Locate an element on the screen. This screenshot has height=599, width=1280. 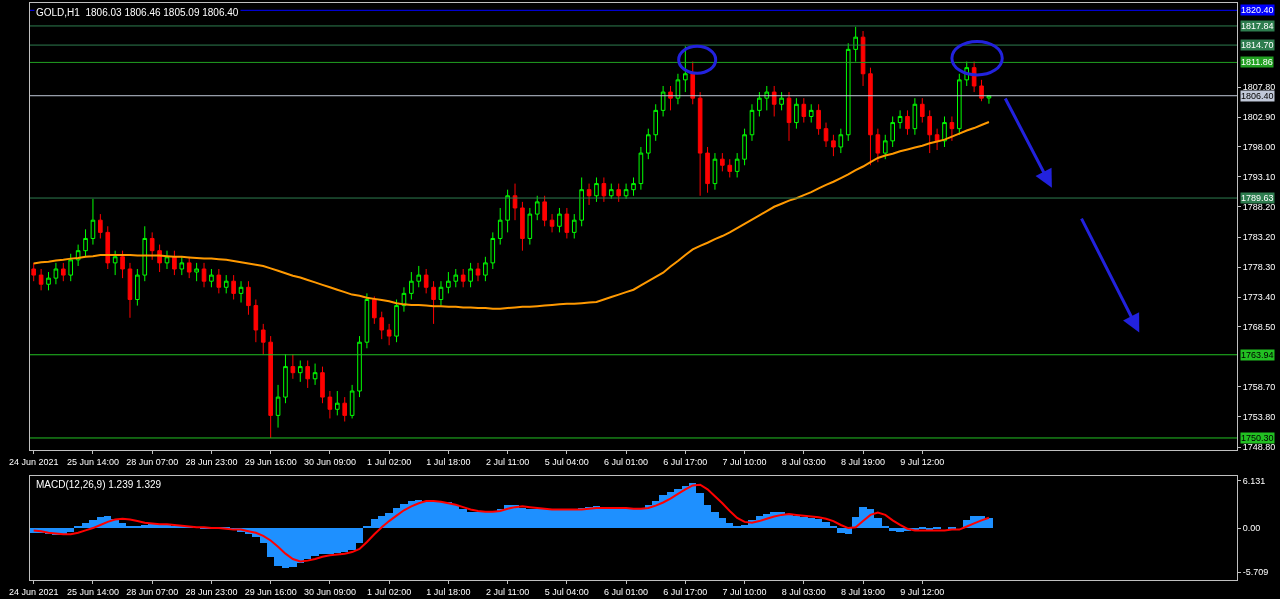
y-tick-label: -5.709 is located at coordinates (1255, 572).